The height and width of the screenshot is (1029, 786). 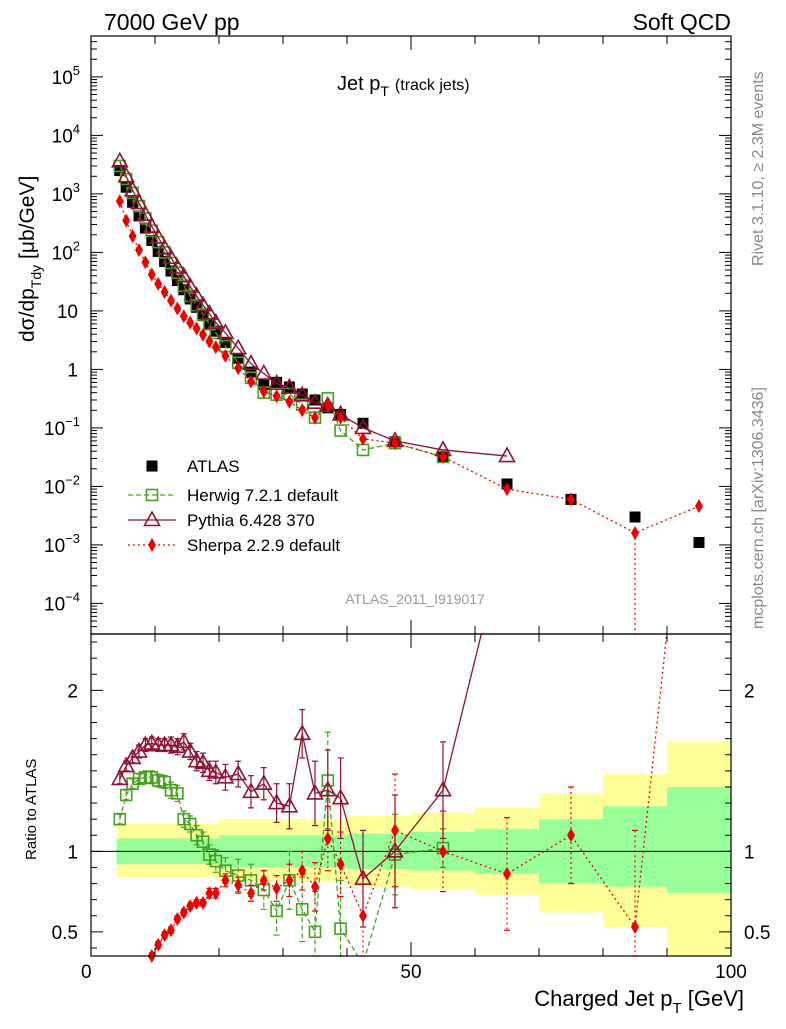 What do you see at coordinates (66, 134) in the screenshot?
I see `main-ytick-label: 10⁴` at bounding box center [66, 134].